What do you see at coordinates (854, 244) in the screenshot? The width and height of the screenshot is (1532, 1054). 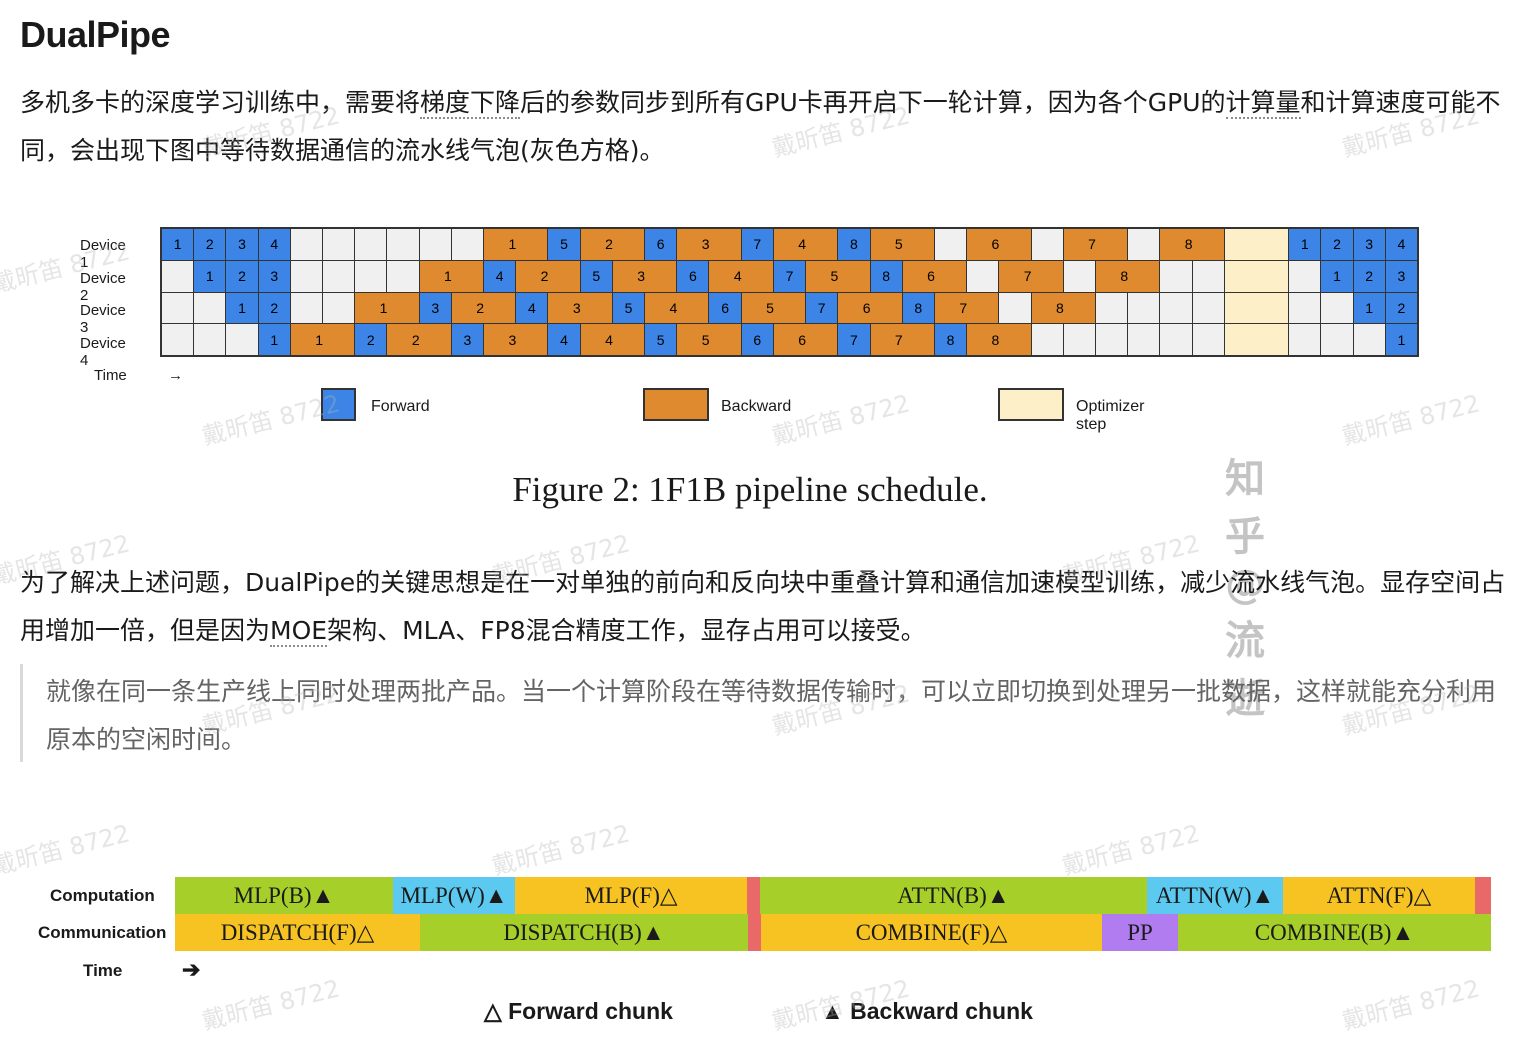 I see `forward-cell: 8` at bounding box center [854, 244].